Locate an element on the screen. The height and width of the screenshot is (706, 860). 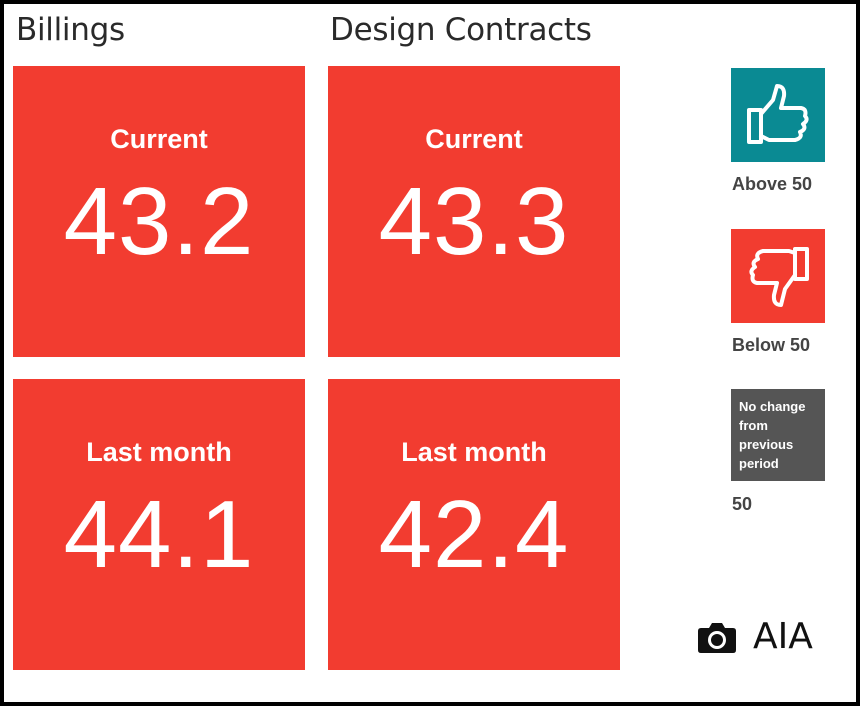
thumbs-down-icon is located at coordinates (779, 277).